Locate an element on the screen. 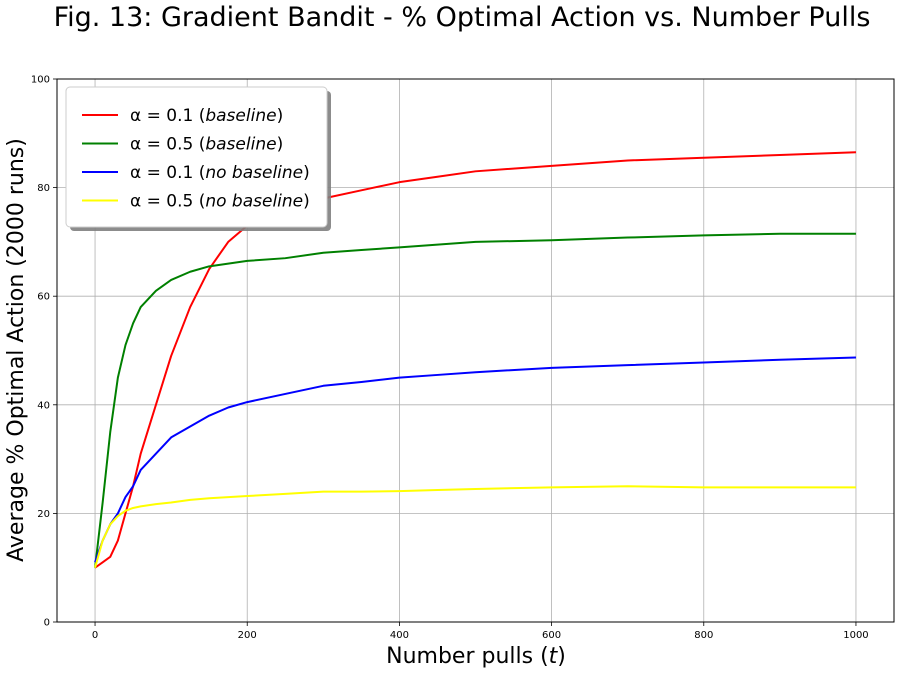 The image size is (901, 674). legend-box is located at coordinates (196, 157).